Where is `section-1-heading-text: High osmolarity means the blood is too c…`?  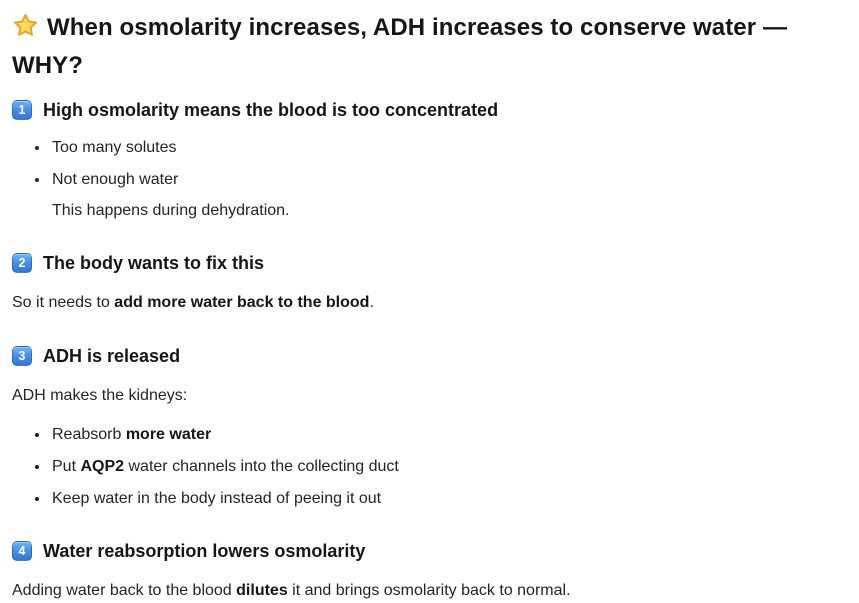
section-1-heading-text: High osmolarity means the blood is too c… is located at coordinates (271, 110).